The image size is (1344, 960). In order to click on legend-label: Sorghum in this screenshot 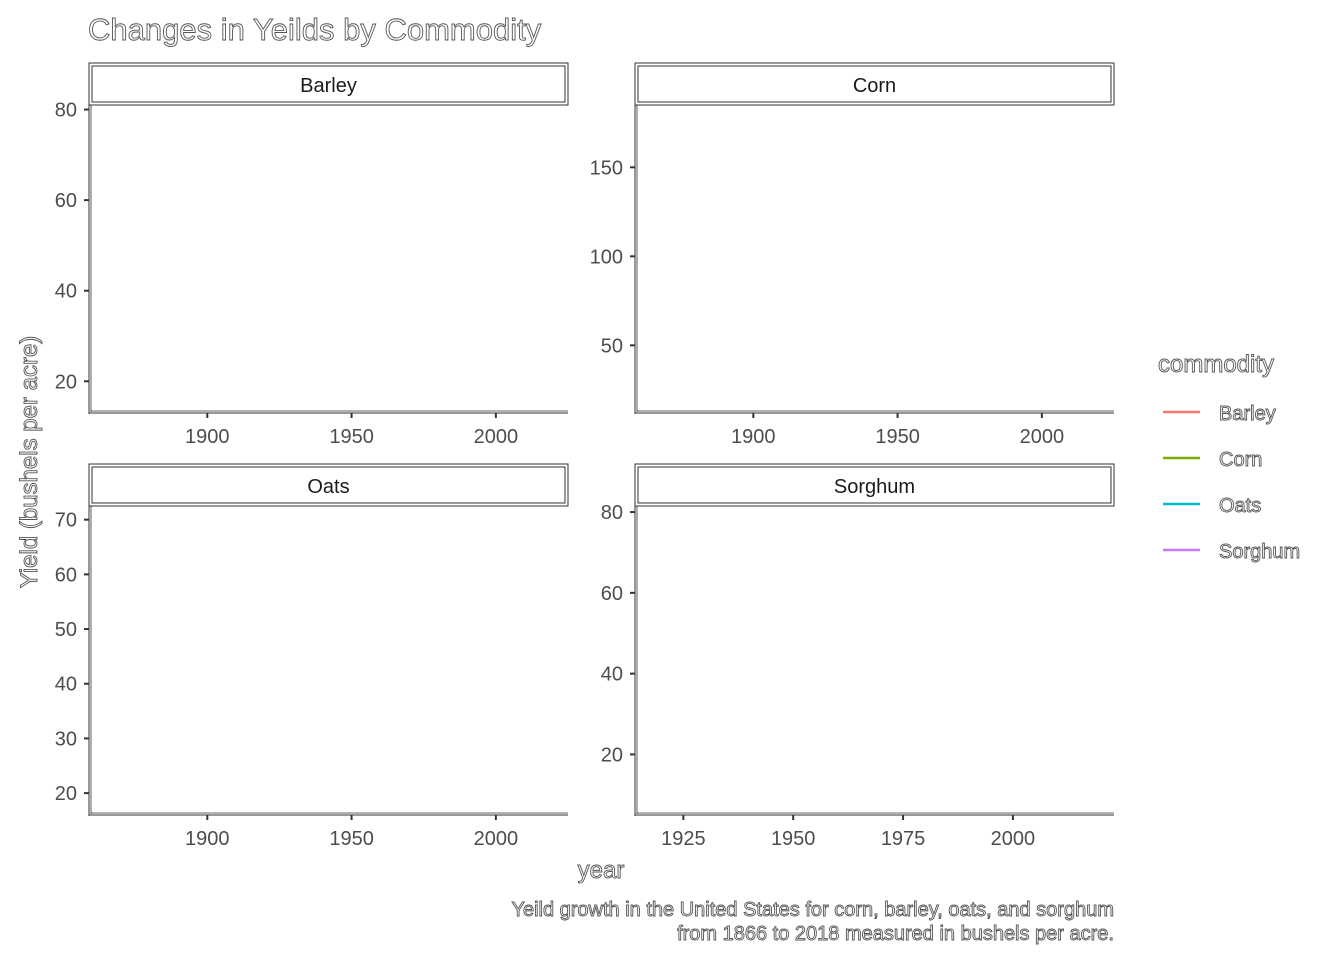, I will do `click(1259, 552)`.